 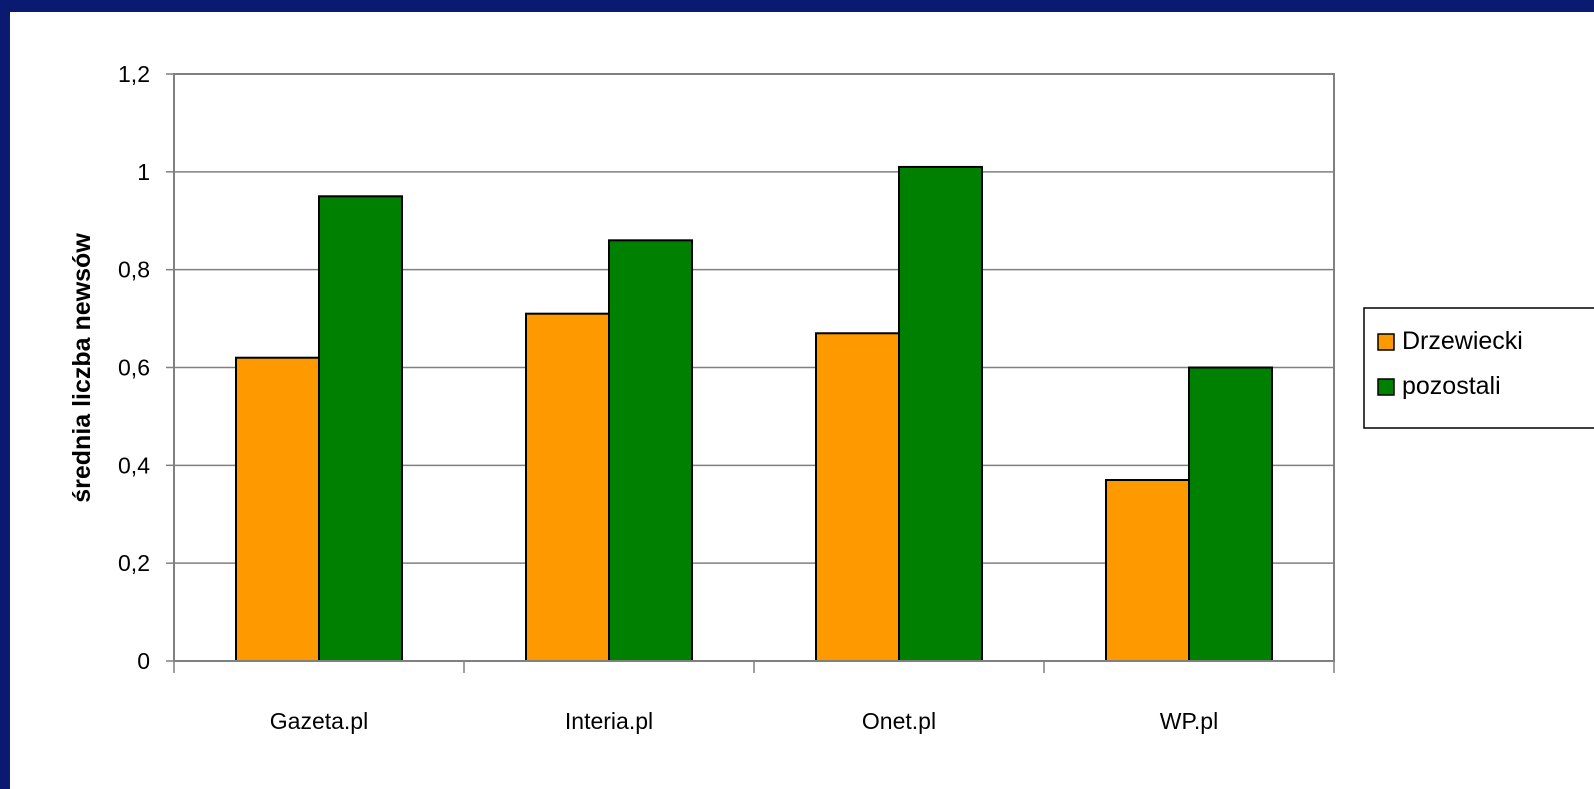 What do you see at coordinates (899, 721) in the screenshot?
I see `x-tick-label: Onet.pl` at bounding box center [899, 721].